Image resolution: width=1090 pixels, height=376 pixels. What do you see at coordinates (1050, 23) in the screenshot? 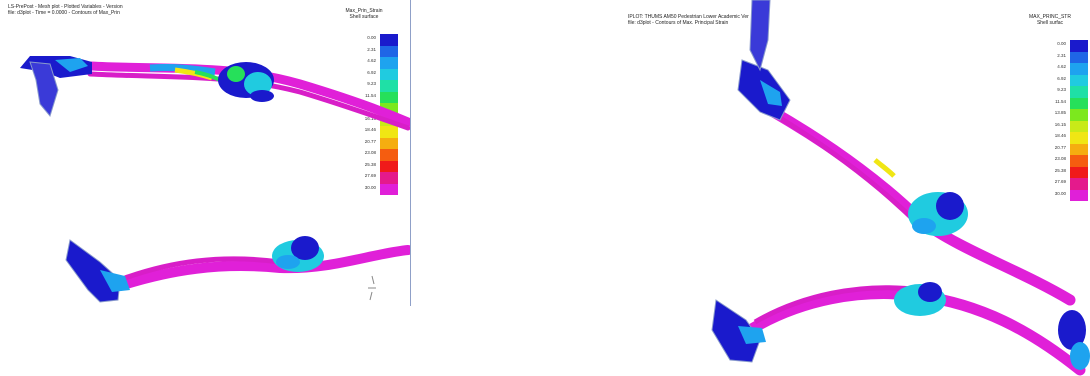
I see `right-legend-title-line2: Shell surfac` at bounding box center [1050, 23].